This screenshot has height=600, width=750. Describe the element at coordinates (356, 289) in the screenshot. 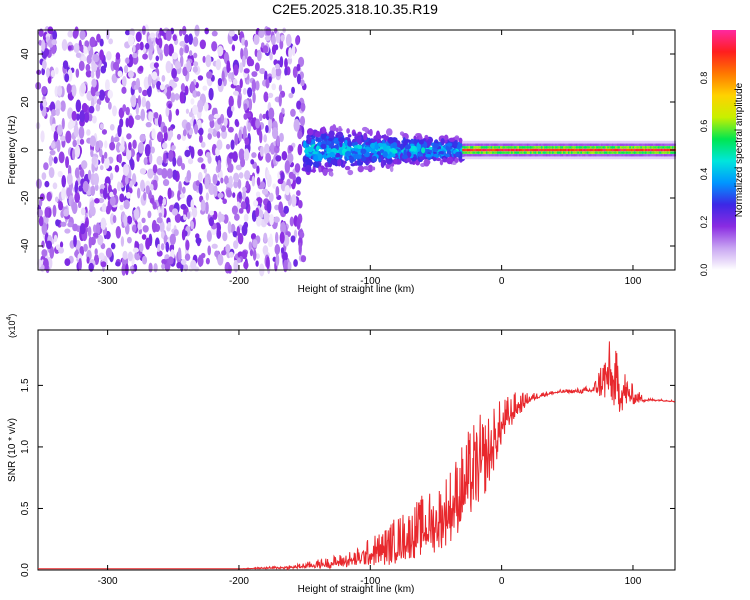

I see `spectrogram-x-label: Height of straight line (km)` at that location.